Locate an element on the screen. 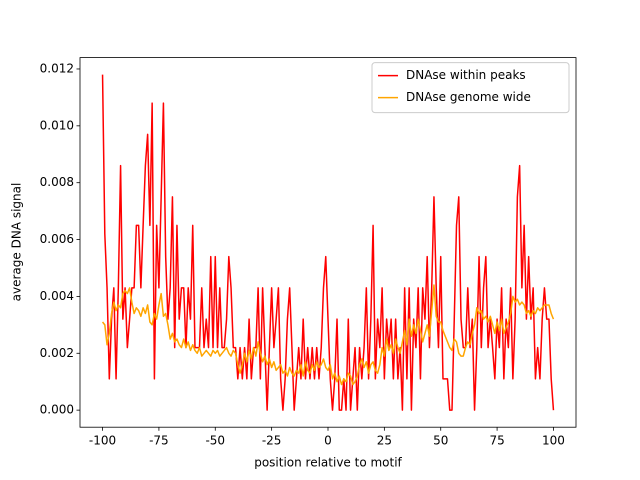 This screenshot has width=640, height=480. x-tick-label: 0 is located at coordinates (328, 441).